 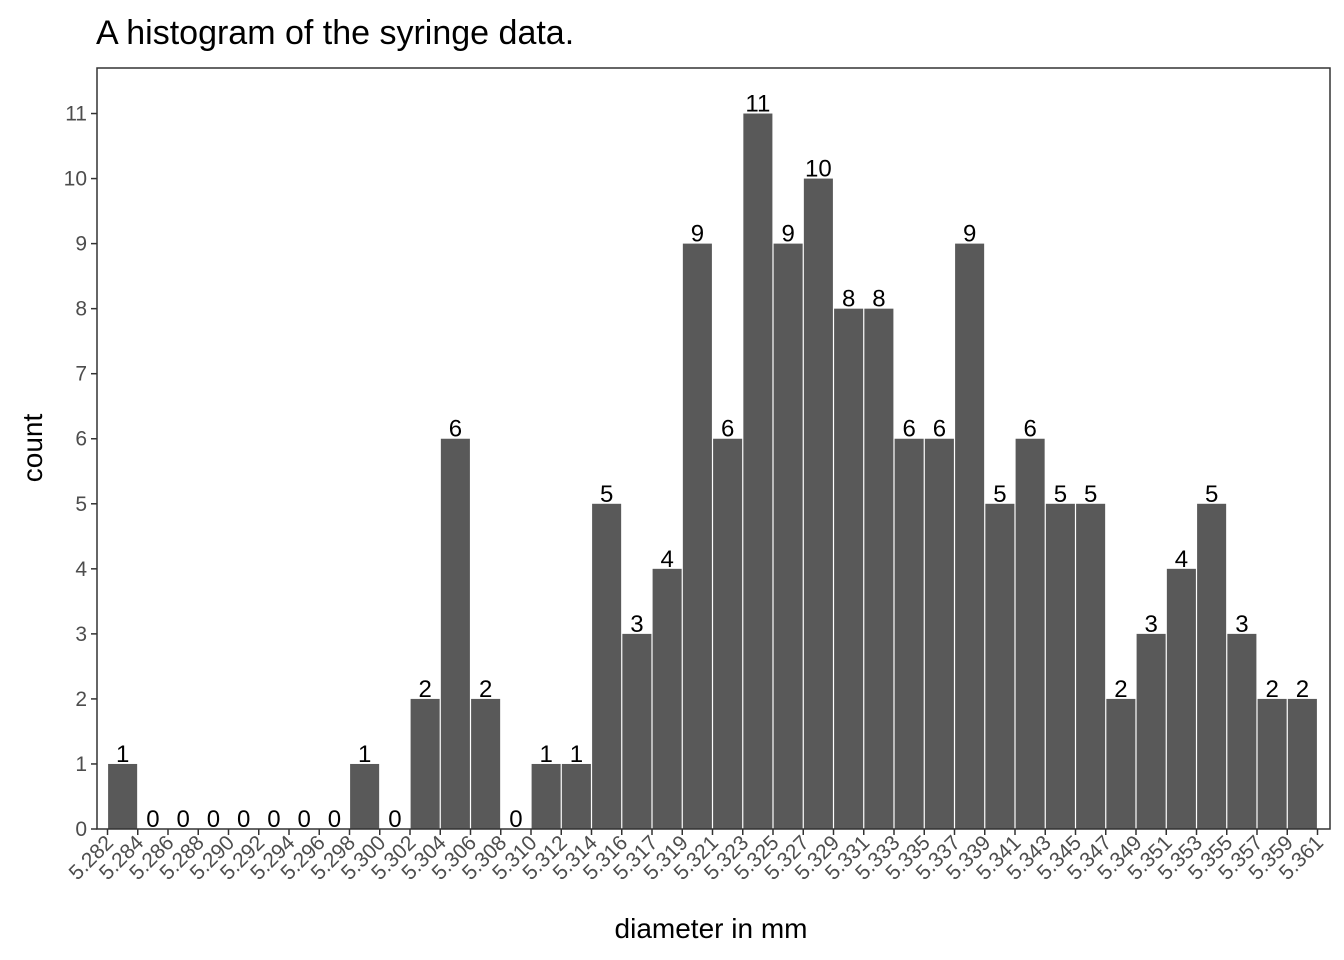 I want to click on y-tick-label: 11, so click(x=76, y=114).